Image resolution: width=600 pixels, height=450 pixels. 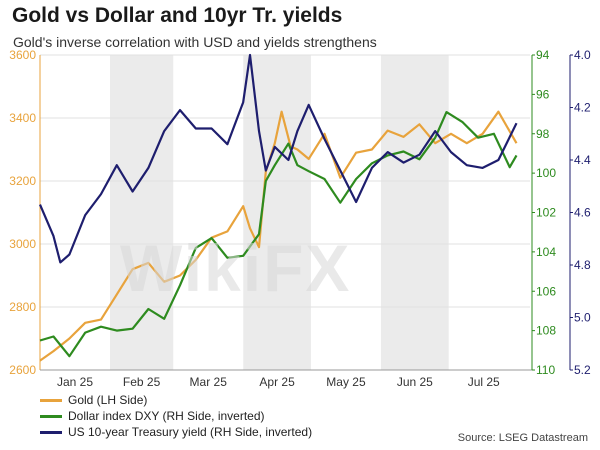 I want to click on dxy-tick-label: 104, so click(x=546, y=252).